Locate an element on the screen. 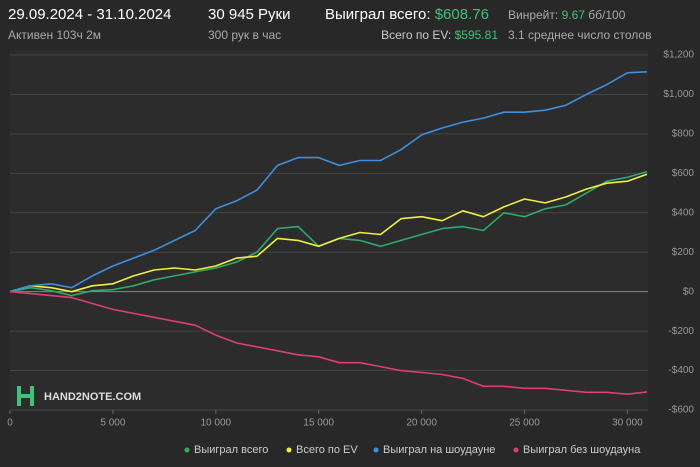 This screenshot has height=467, width=700. y-tick-label: $200 is located at coordinates (683, 252).